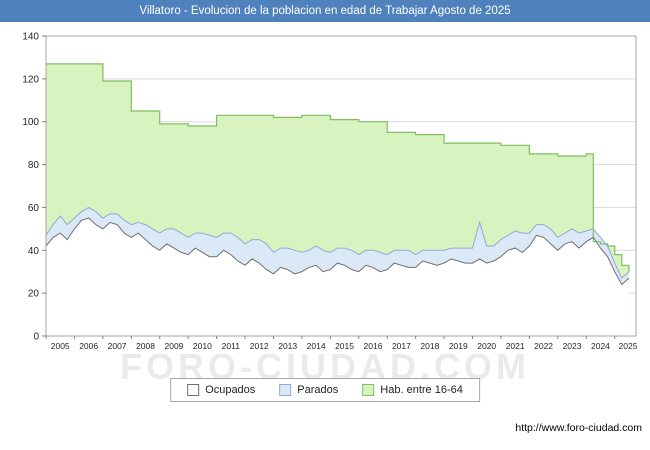 This screenshot has height=450, width=650. I want to click on svg-text: 2023, so click(572, 346).